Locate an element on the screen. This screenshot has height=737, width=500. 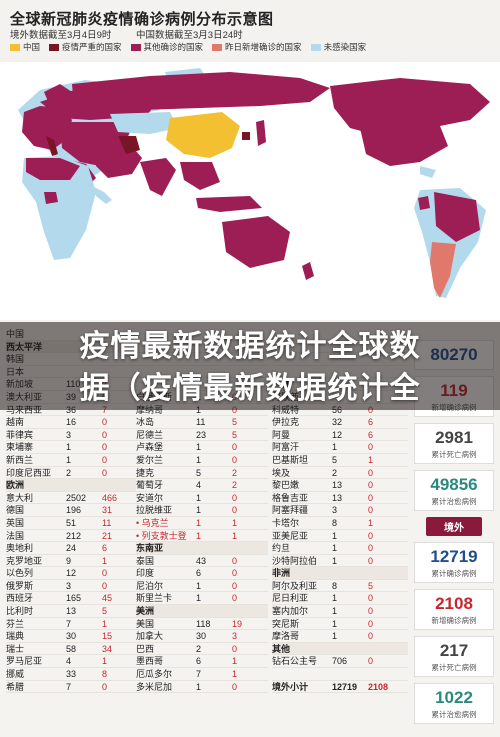
country-name: 非洲 is located at coordinates (281, 573).